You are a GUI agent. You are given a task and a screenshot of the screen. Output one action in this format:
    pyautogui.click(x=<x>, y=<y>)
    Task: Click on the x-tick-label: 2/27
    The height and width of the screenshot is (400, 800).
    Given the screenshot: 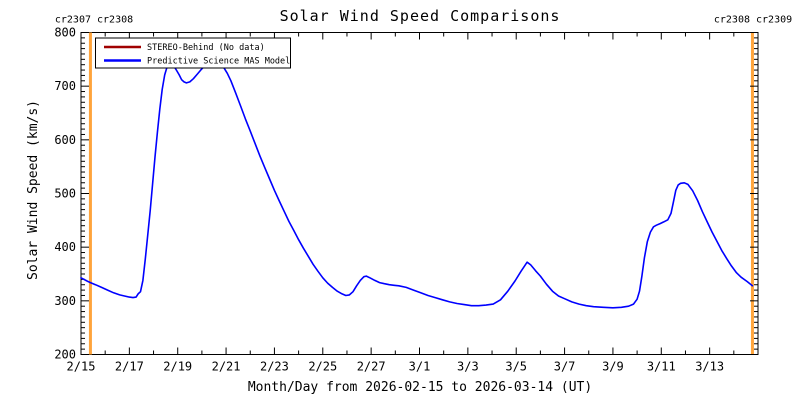 What is the action you would take?
    pyautogui.click(x=371, y=367)
    